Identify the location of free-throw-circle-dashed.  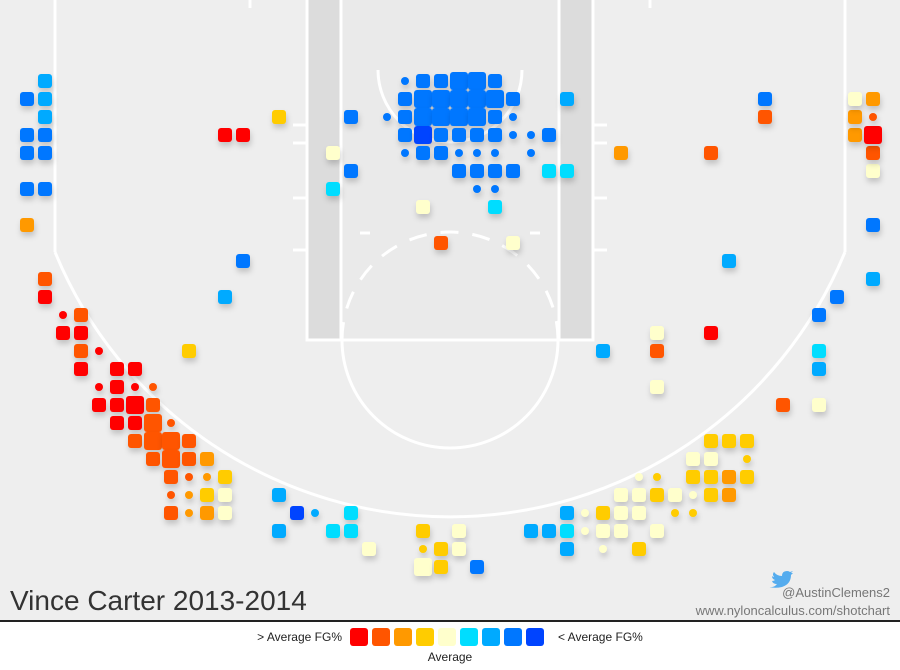
(450, 285).